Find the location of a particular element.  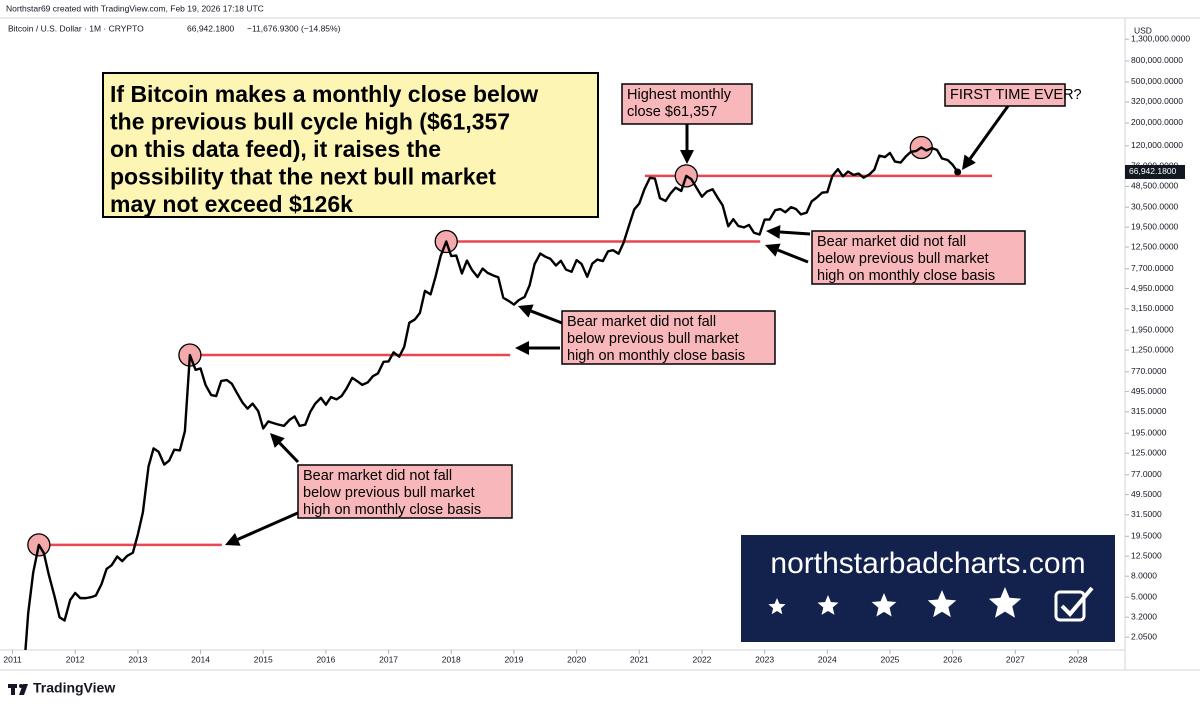

footer-logo is located at coordinates (18, 689).